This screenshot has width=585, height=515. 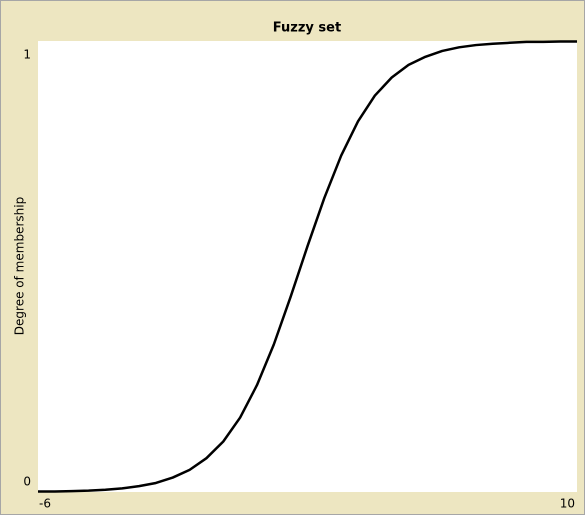 I want to click on x-tick-label: 10, so click(x=567, y=504).